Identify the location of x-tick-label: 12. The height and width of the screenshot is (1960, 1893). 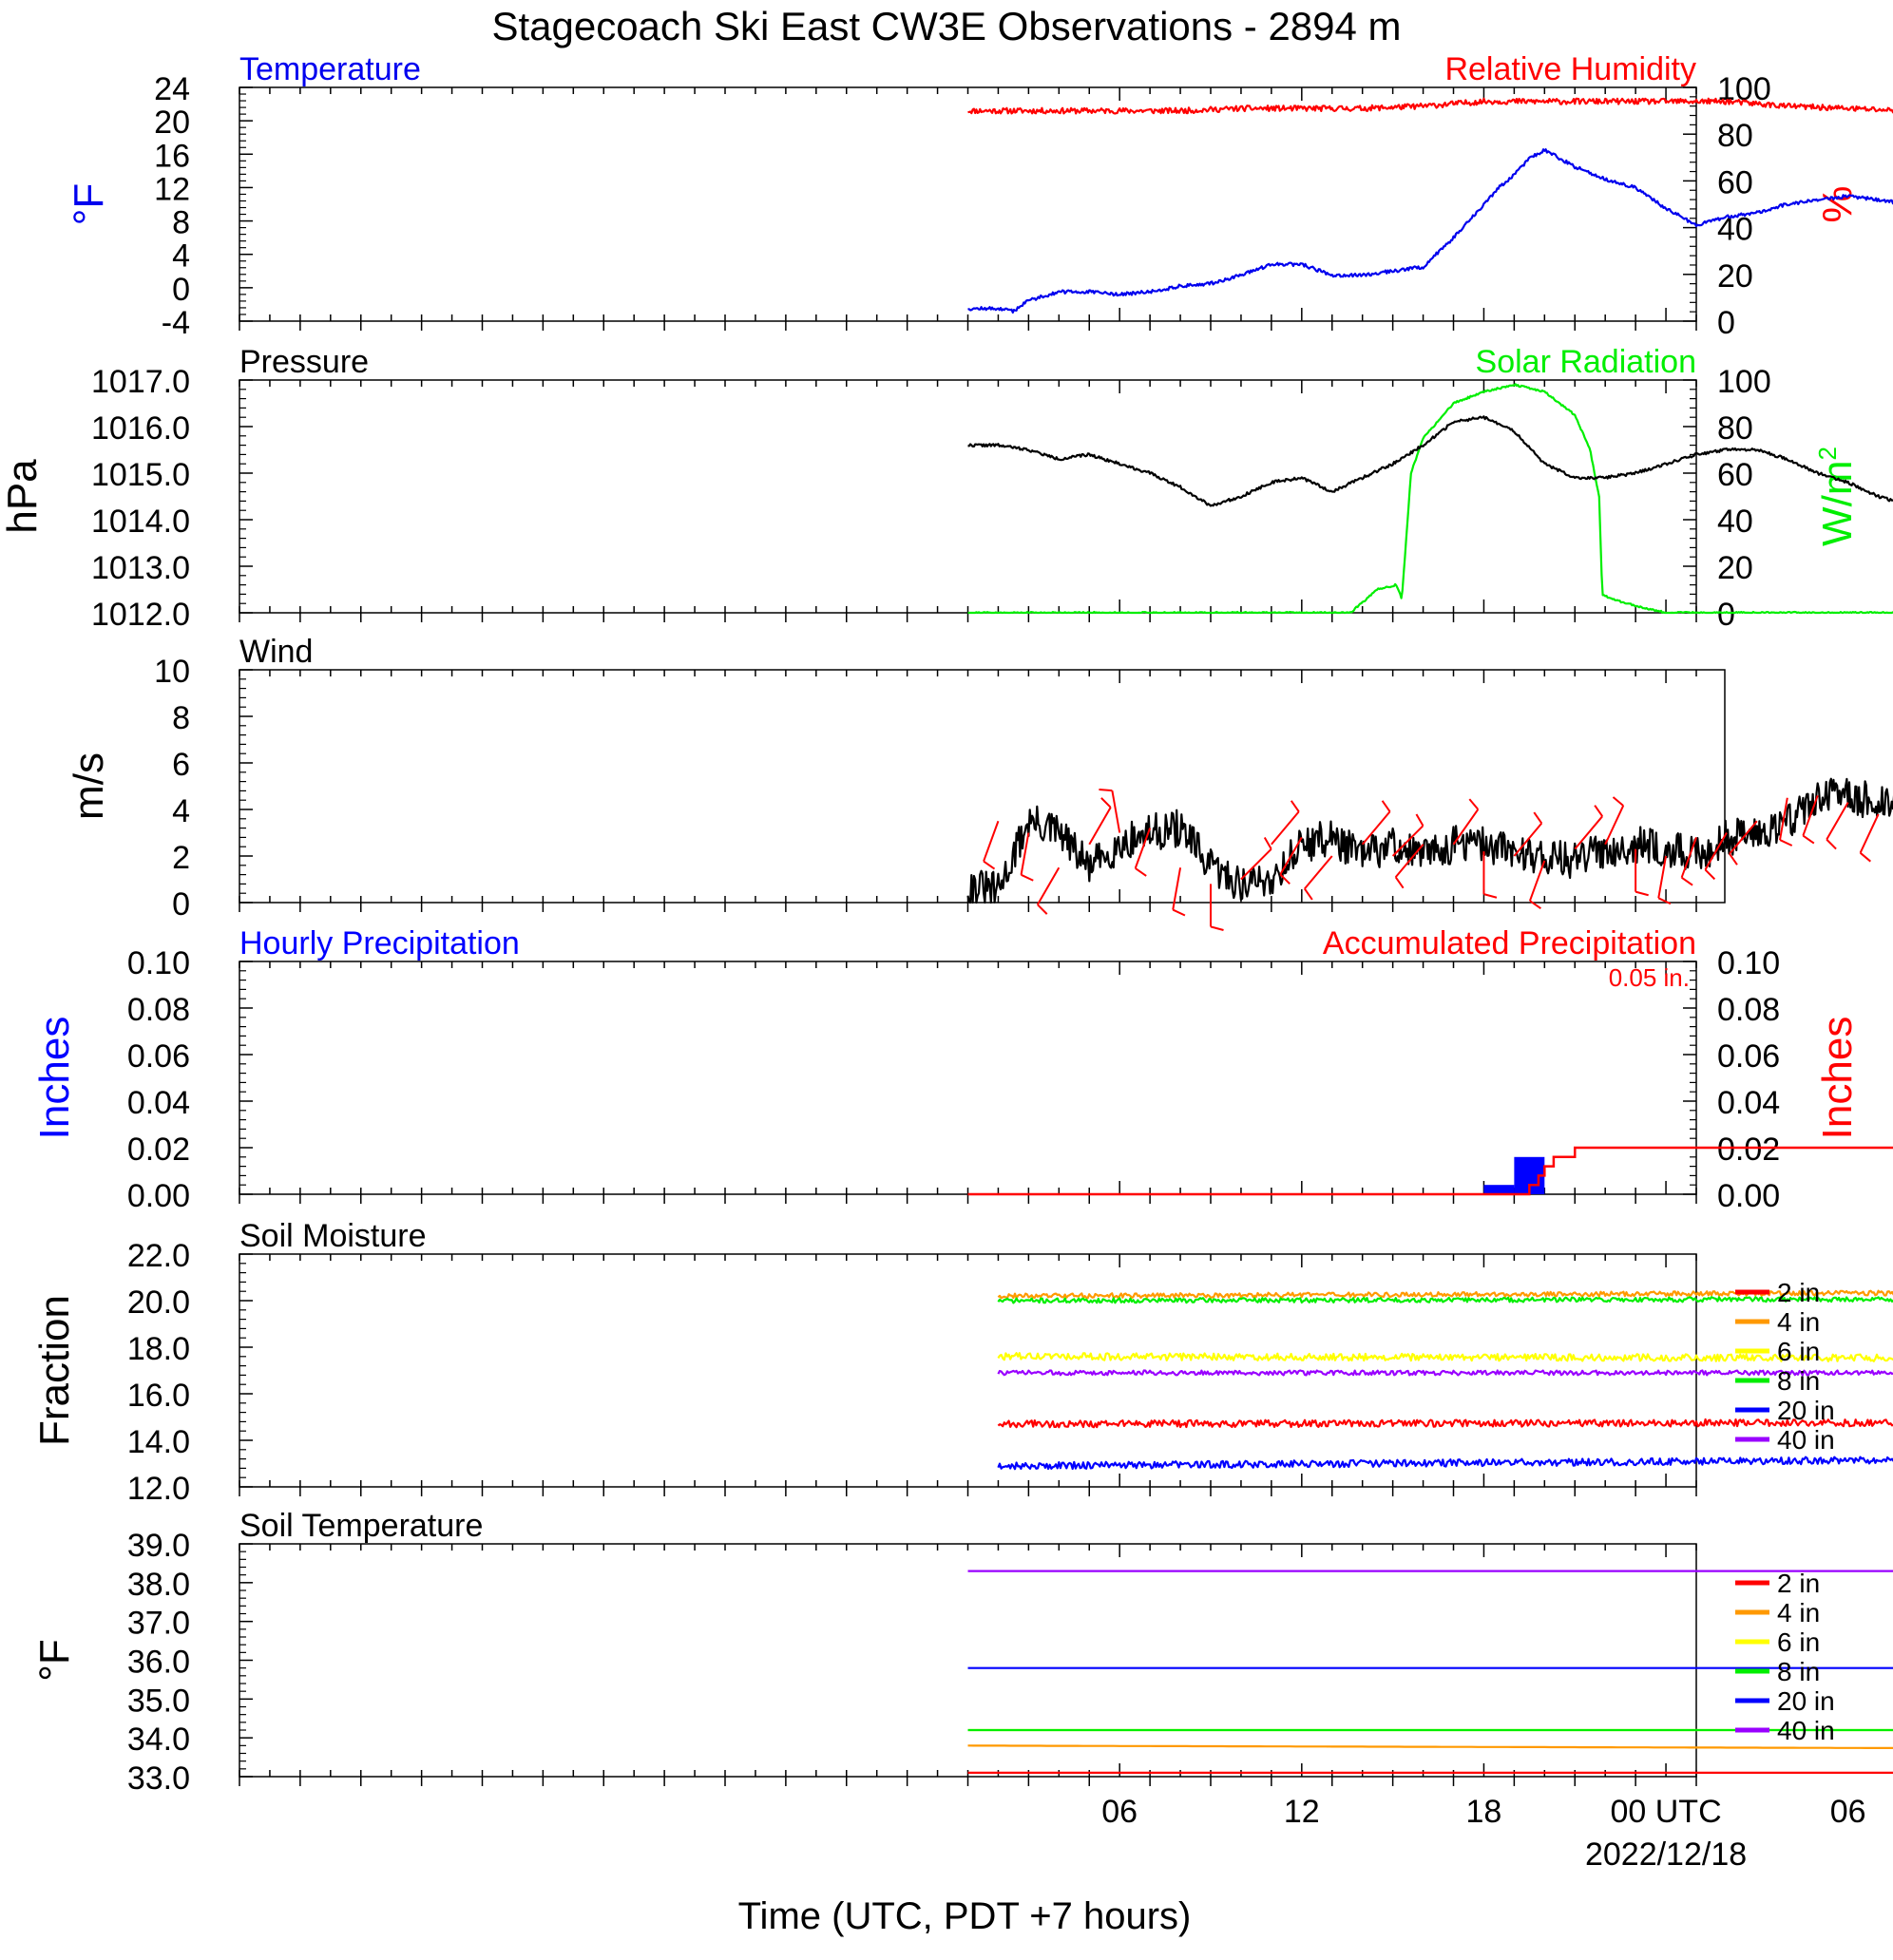
(1302, 1812).